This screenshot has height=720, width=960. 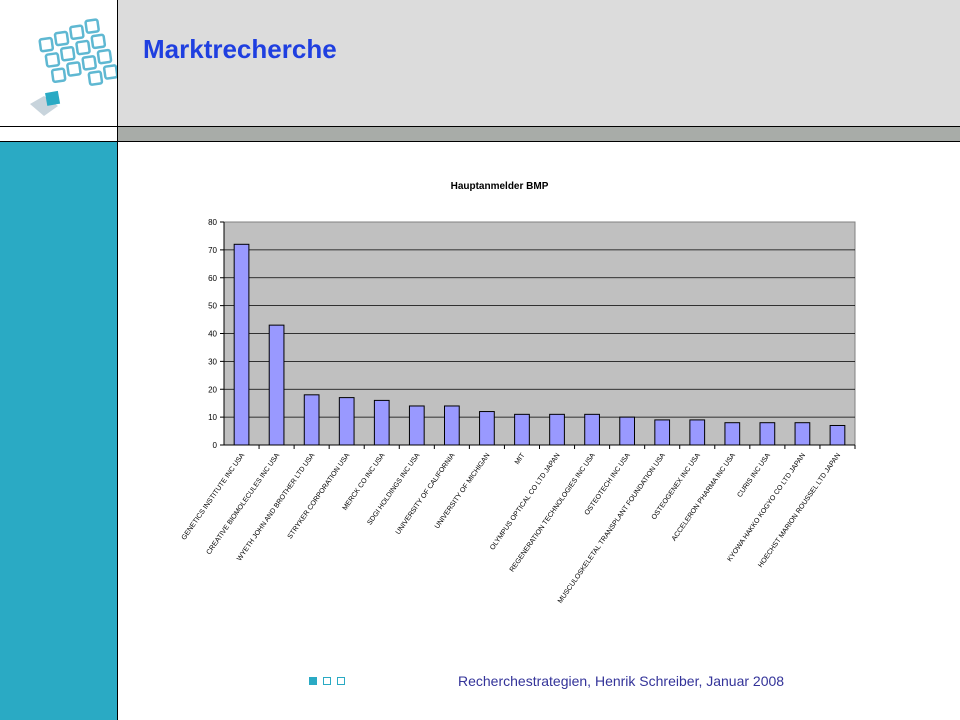 What do you see at coordinates (212, 389) in the screenshot?
I see `y-tick-label: 20` at bounding box center [212, 389].